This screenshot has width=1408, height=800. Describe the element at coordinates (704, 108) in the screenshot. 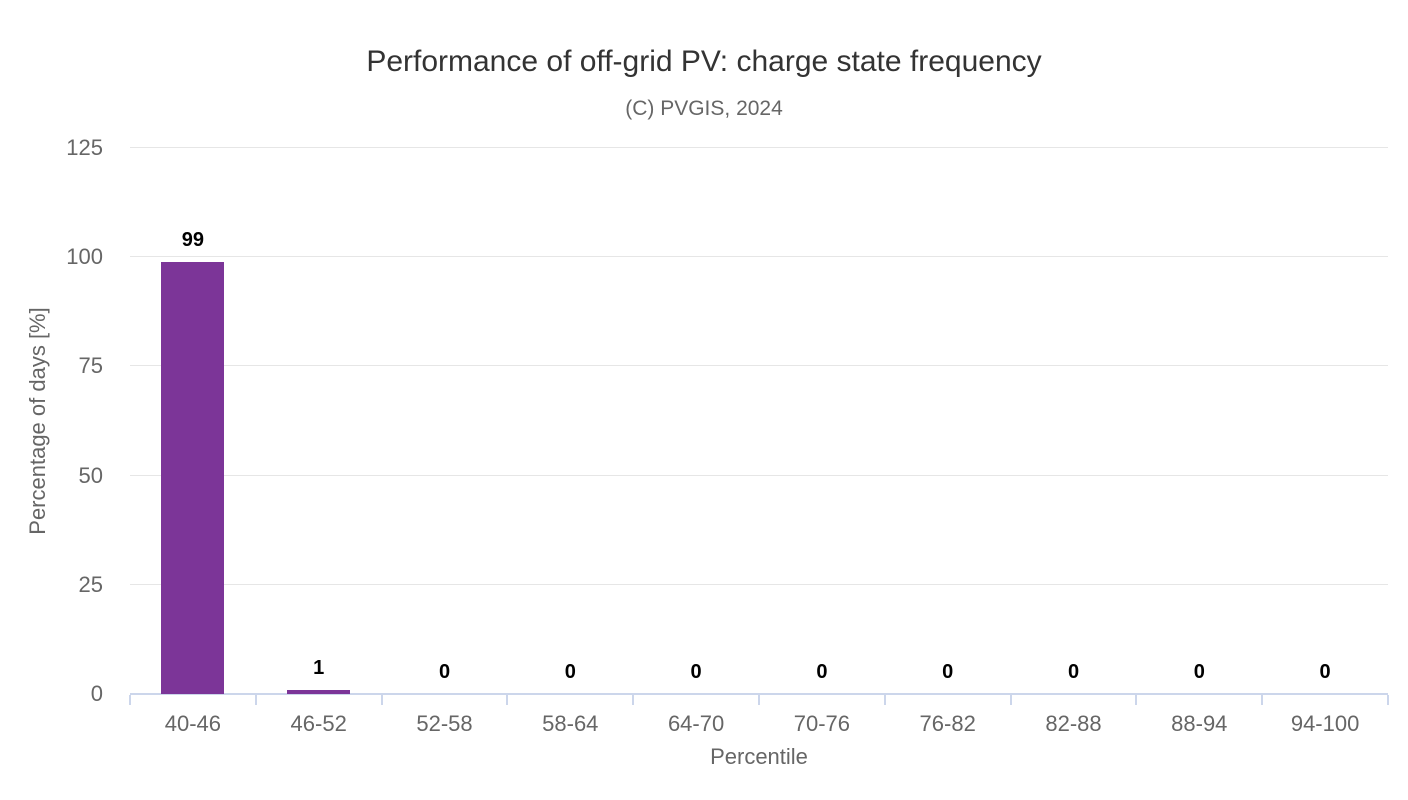

I see `chart-subtitle: (C) PVGIS, 2024` at that location.